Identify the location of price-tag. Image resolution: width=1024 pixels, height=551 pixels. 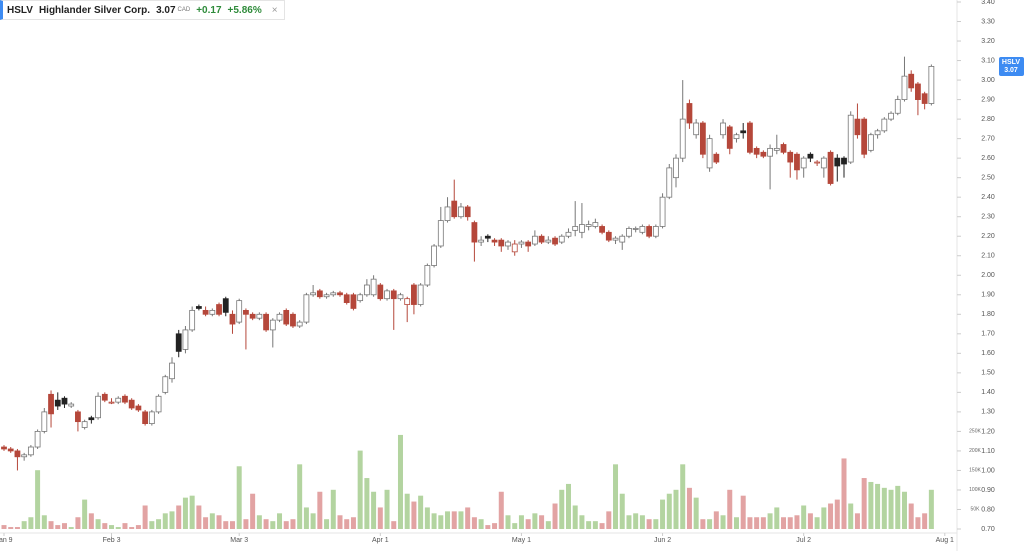
(1011, 66).